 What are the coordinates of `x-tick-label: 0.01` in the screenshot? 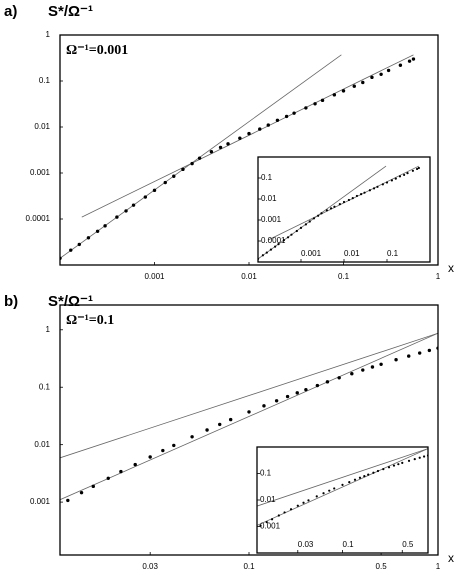 It's located at (249, 276).